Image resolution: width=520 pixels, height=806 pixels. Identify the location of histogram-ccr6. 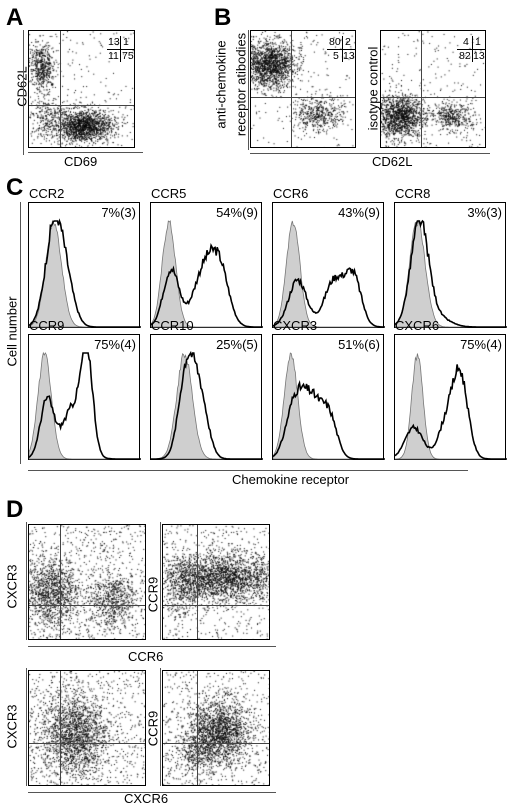
(328, 265).